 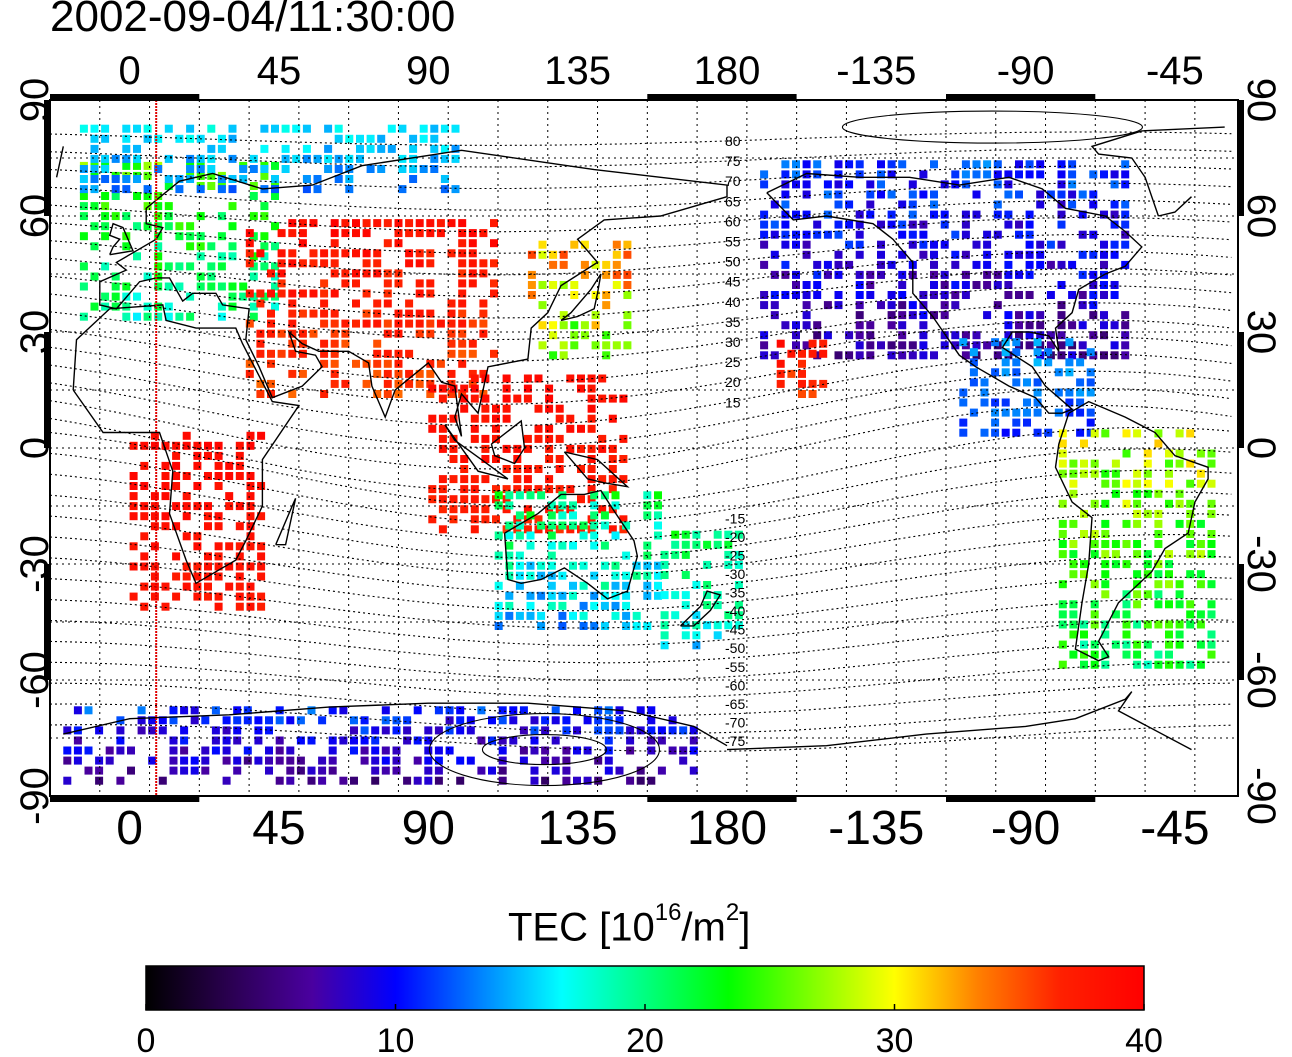 What do you see at coordinates (641, 428) in the screenshot?
I see `contour-line` at bounding box center [641, 428].